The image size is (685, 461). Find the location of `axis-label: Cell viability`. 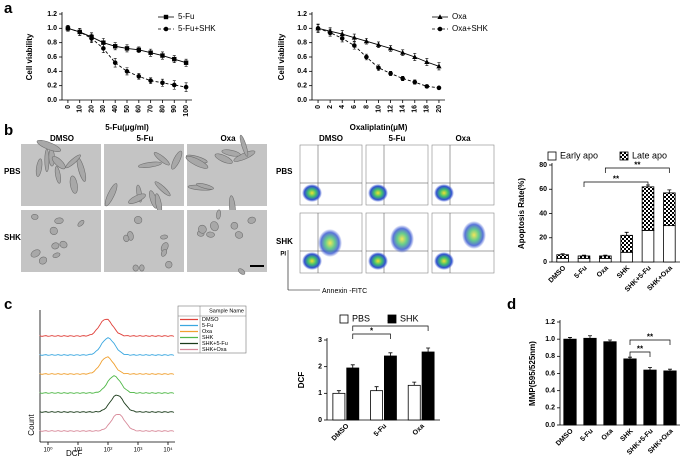

axis-label: Cell viability is located at coordinates (29, 56).